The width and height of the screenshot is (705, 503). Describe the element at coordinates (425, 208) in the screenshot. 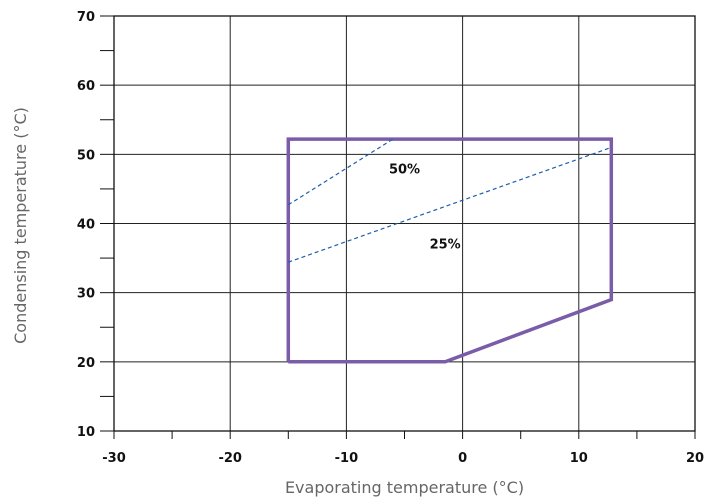

I see `annotations: 50% 25%` at that location.